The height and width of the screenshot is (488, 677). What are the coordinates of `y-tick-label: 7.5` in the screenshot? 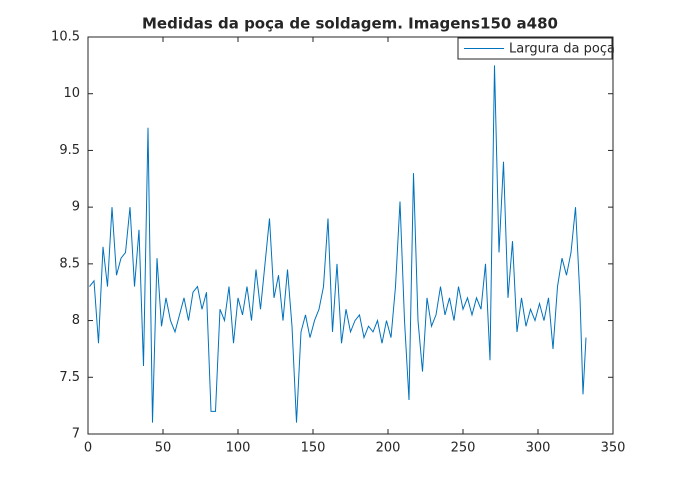 It's located at (69, 377).